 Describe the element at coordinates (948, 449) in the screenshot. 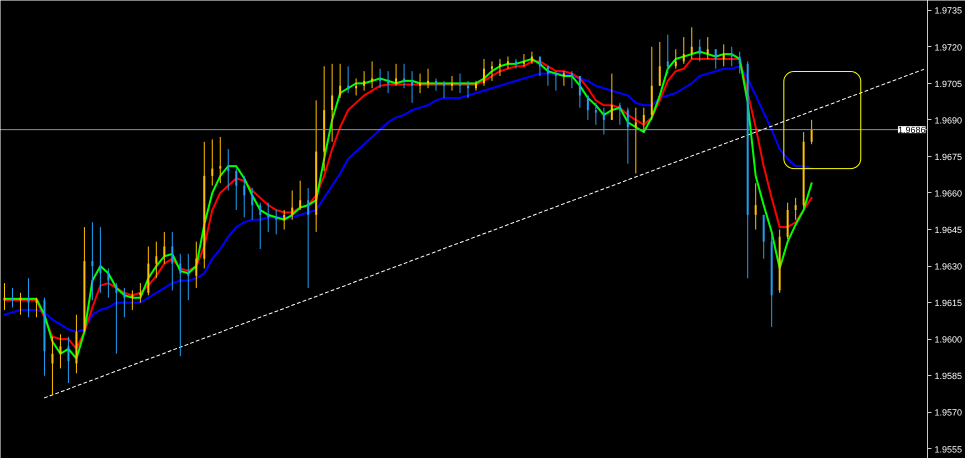

I see `y-tick-label: 1.9555` at that location.